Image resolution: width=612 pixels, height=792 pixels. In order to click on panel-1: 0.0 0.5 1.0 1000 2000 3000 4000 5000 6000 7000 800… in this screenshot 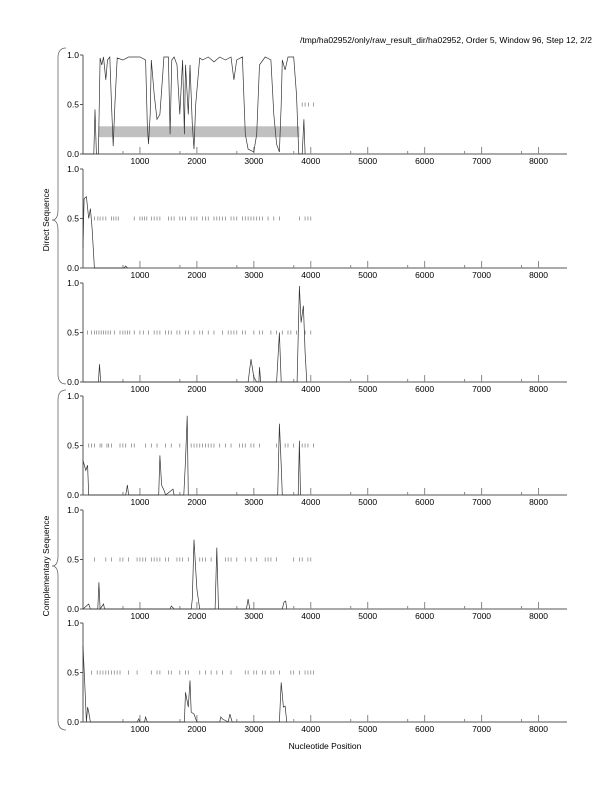, I will do `click(317, 108)`.